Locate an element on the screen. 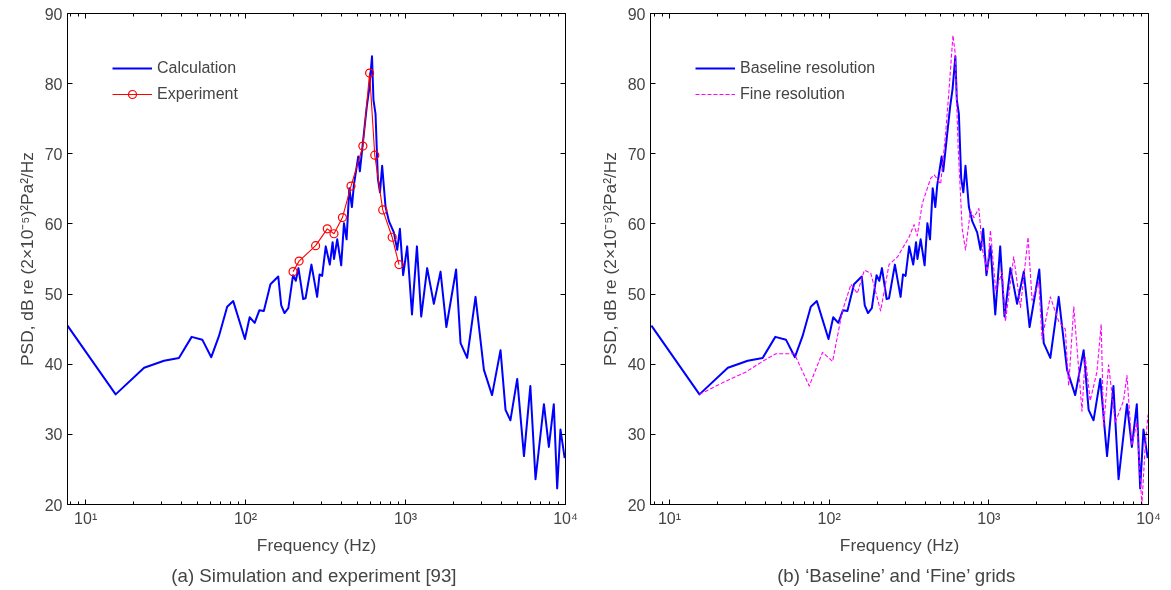 The image size is (1171, 590). text: (a) Simulation and experiment [93] is located at coordinates (314, 575).